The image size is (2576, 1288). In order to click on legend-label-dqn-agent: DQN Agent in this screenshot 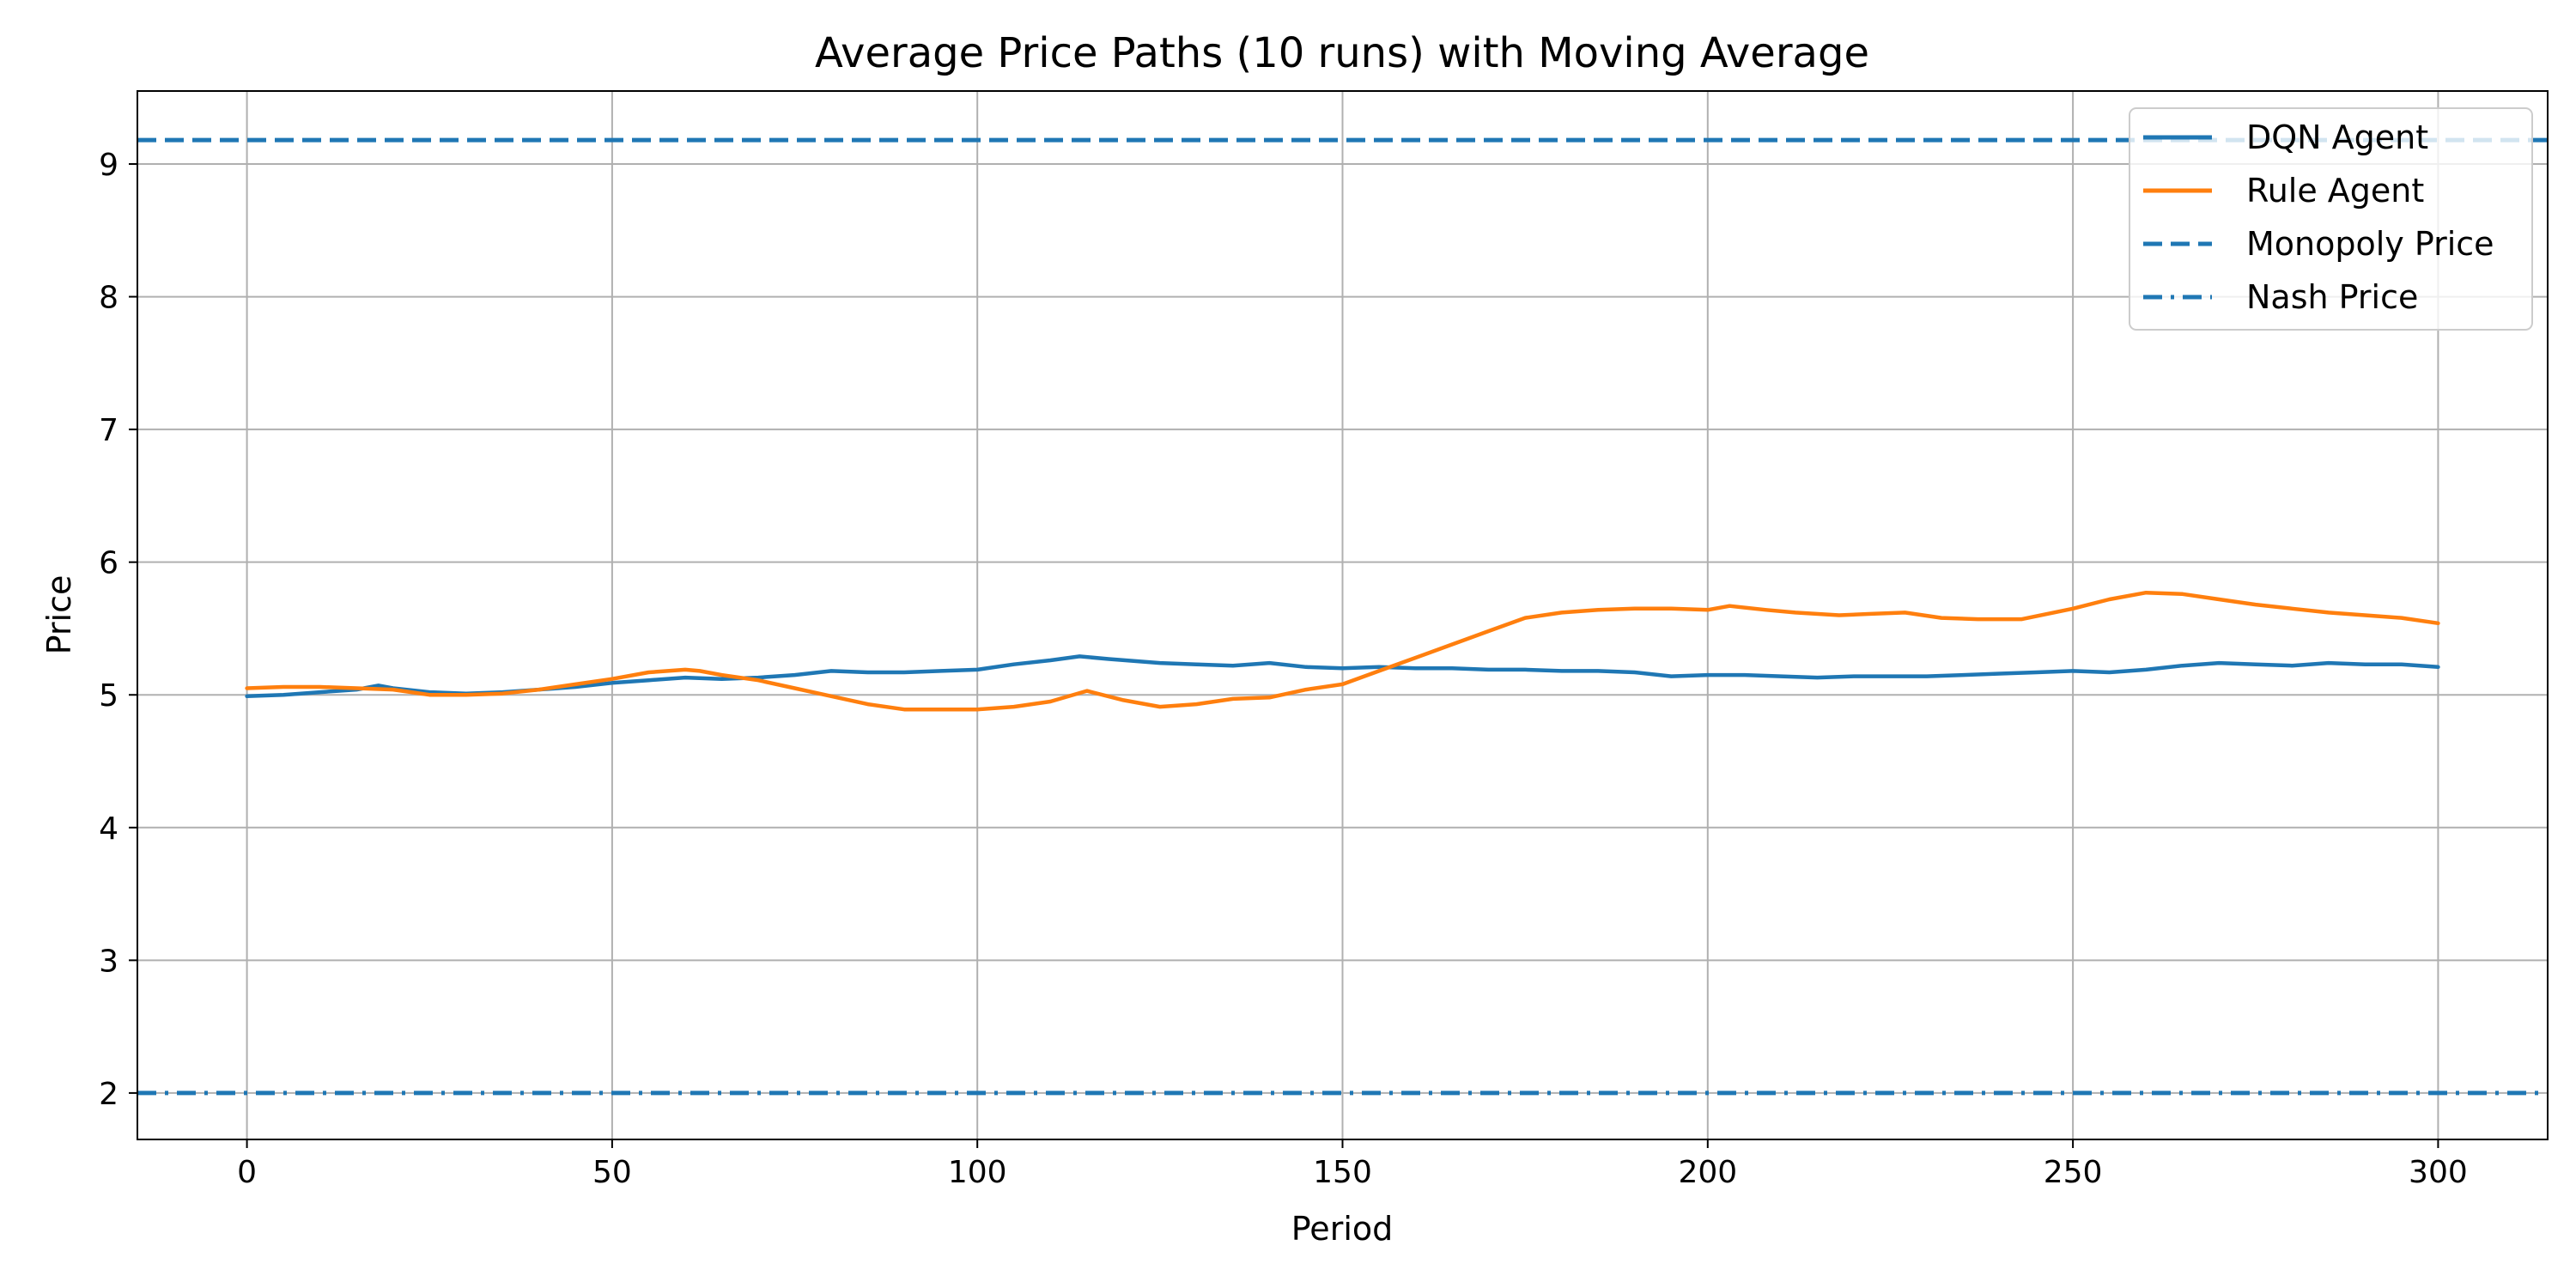, I will do `click(2337, 137)`.